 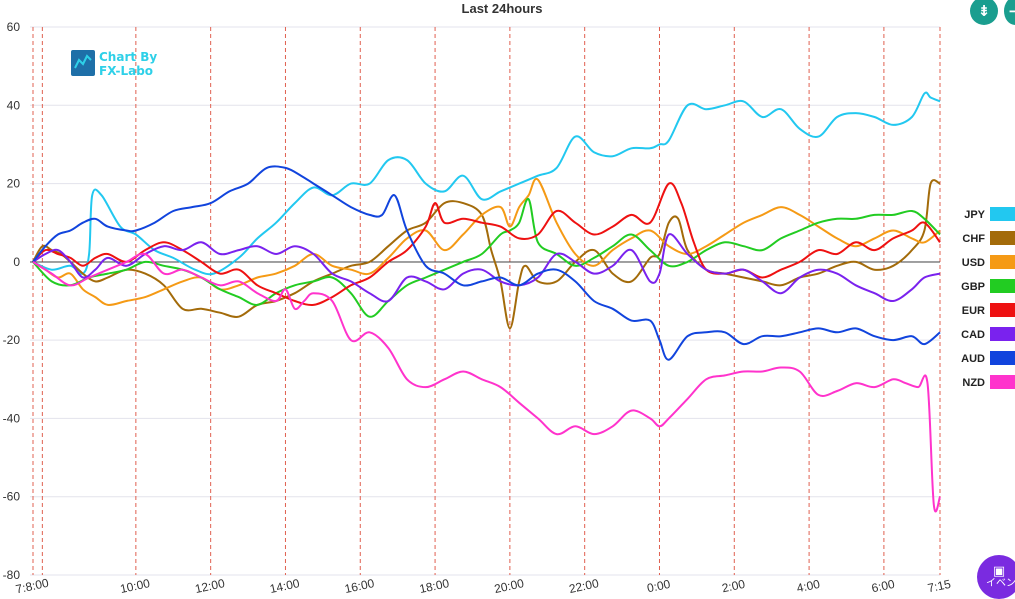 I want to click on x-tick-label: 4:00, so click(x=808, y=586).